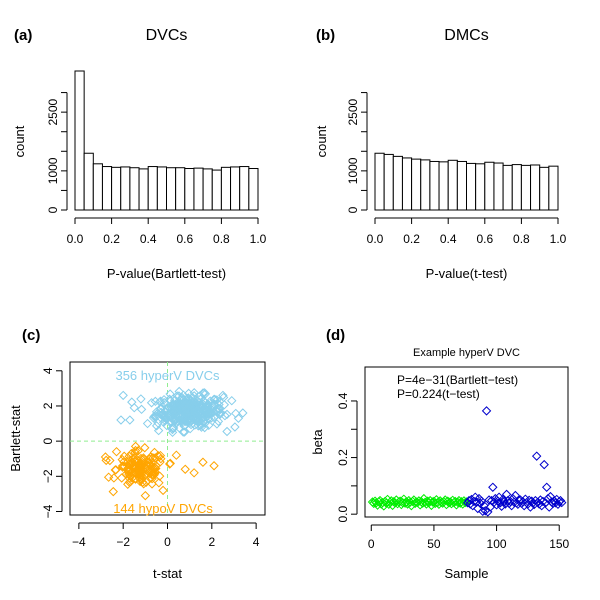 The height and width of the screenshot is (600, 600). Describe the element at coordinates (335, 335) in the screenshot. I see `panel-label: (d)` at that location.